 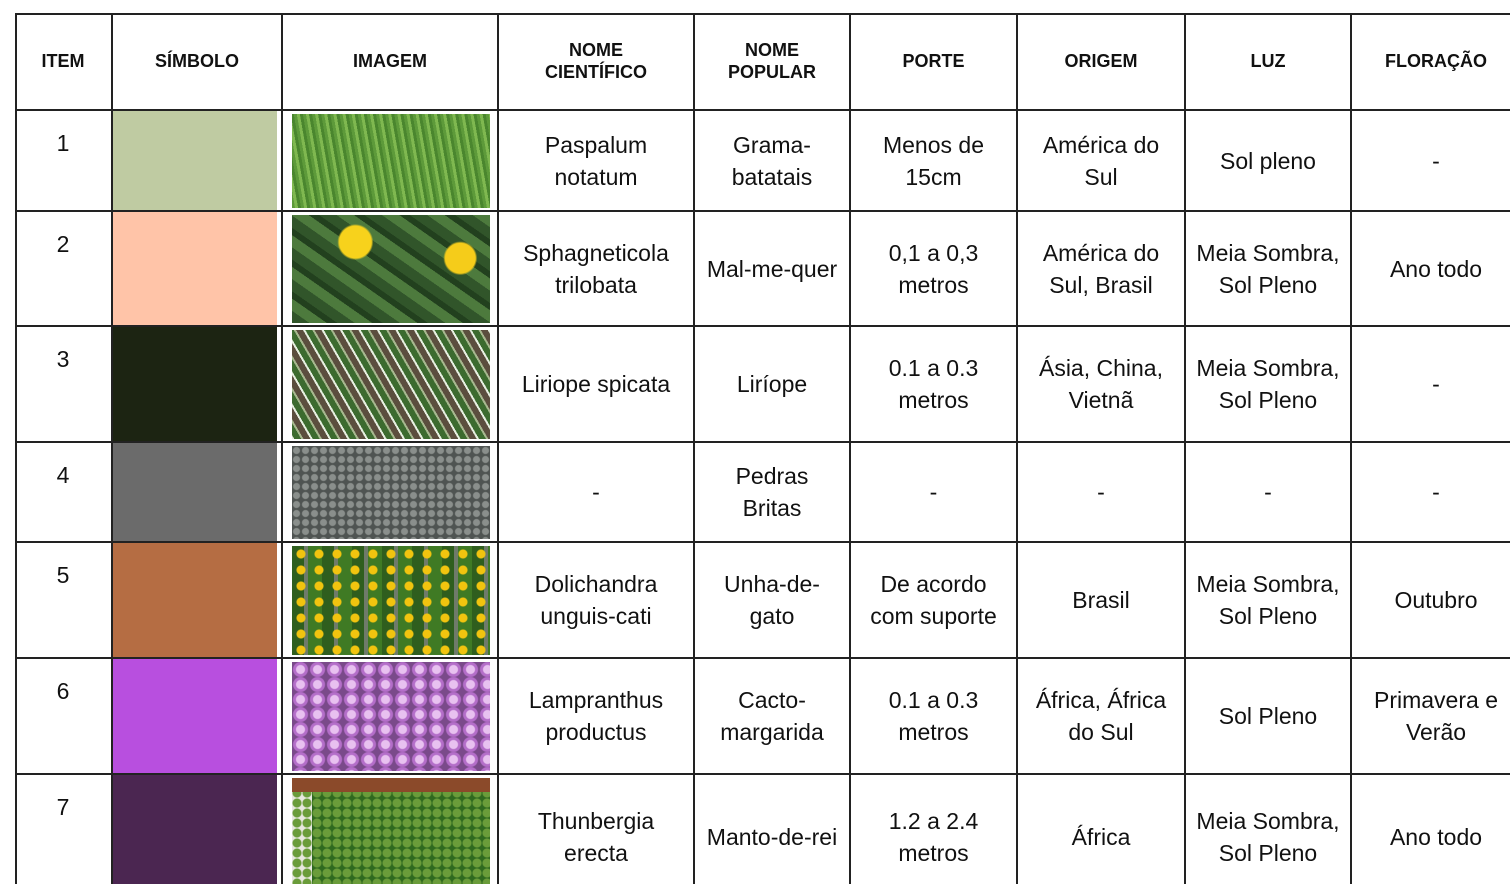 I want to click on item-number: 4, so click(x=64, y=493).